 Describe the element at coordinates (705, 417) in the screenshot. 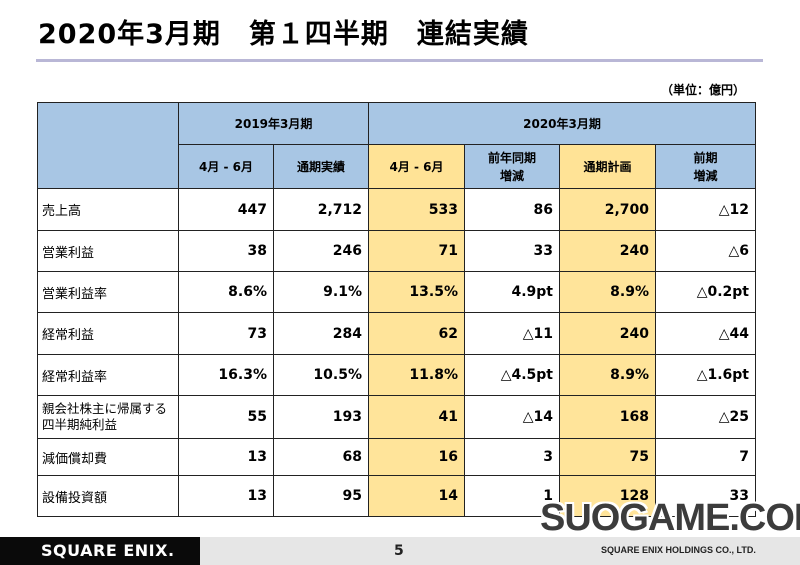

I see `value-cell: △25` at that location.